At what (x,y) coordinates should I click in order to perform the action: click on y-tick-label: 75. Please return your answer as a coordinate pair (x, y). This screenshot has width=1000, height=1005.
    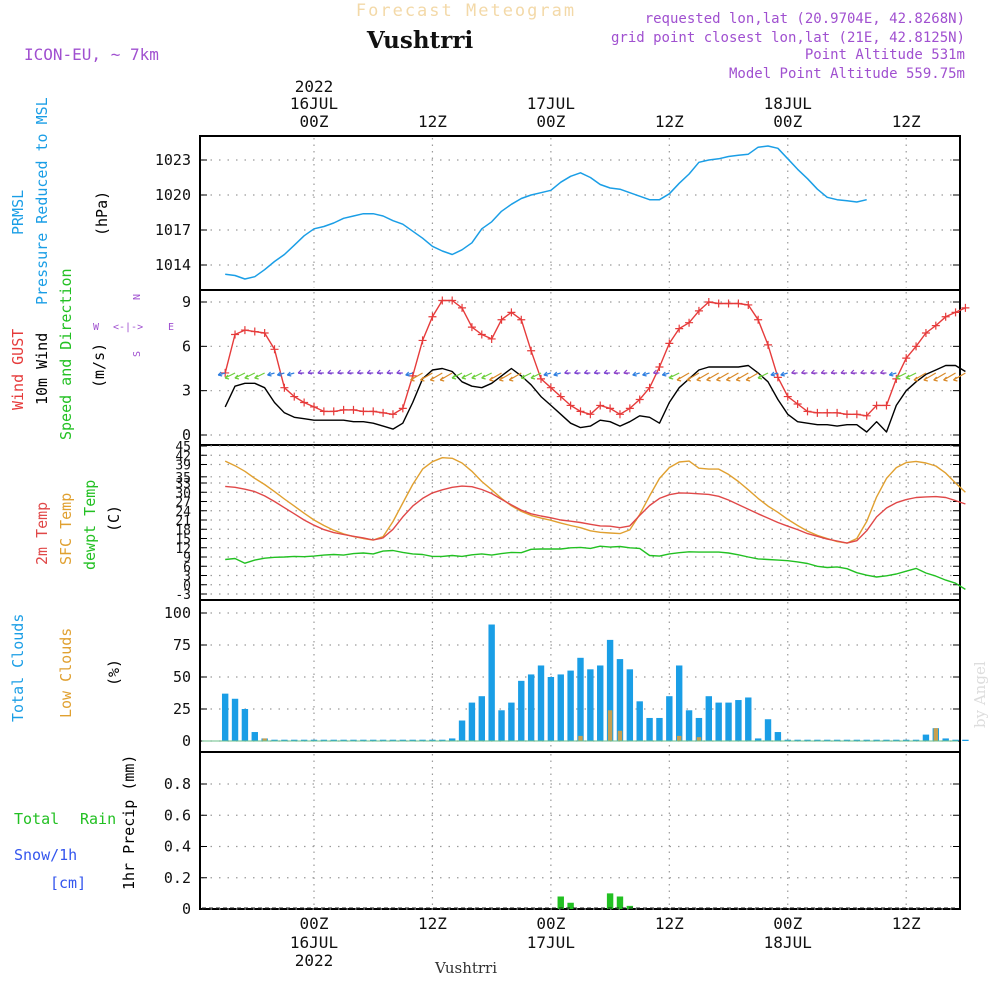
    Looking at the image, I should click on (182, 645).